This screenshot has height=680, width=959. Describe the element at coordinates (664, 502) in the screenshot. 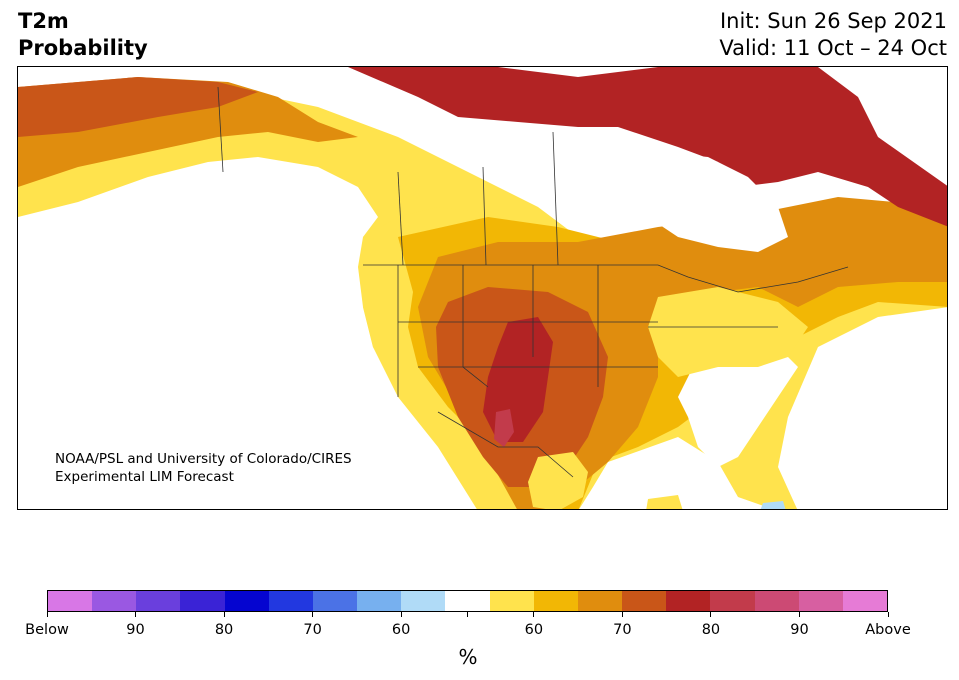

I see `caribbean-yellow` at that location.